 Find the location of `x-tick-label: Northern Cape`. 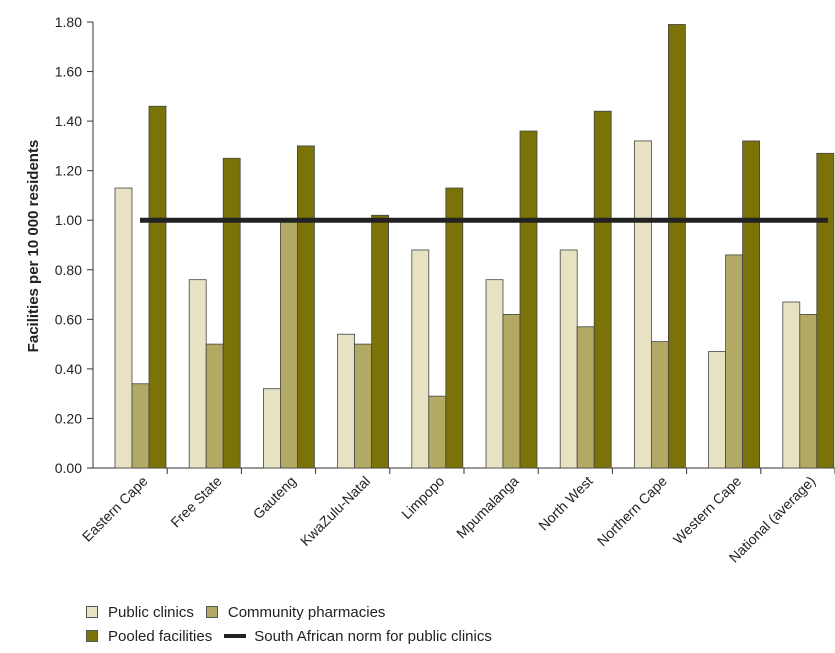

x-tick-label: Northern Cape is located at coordinates (632, 511).